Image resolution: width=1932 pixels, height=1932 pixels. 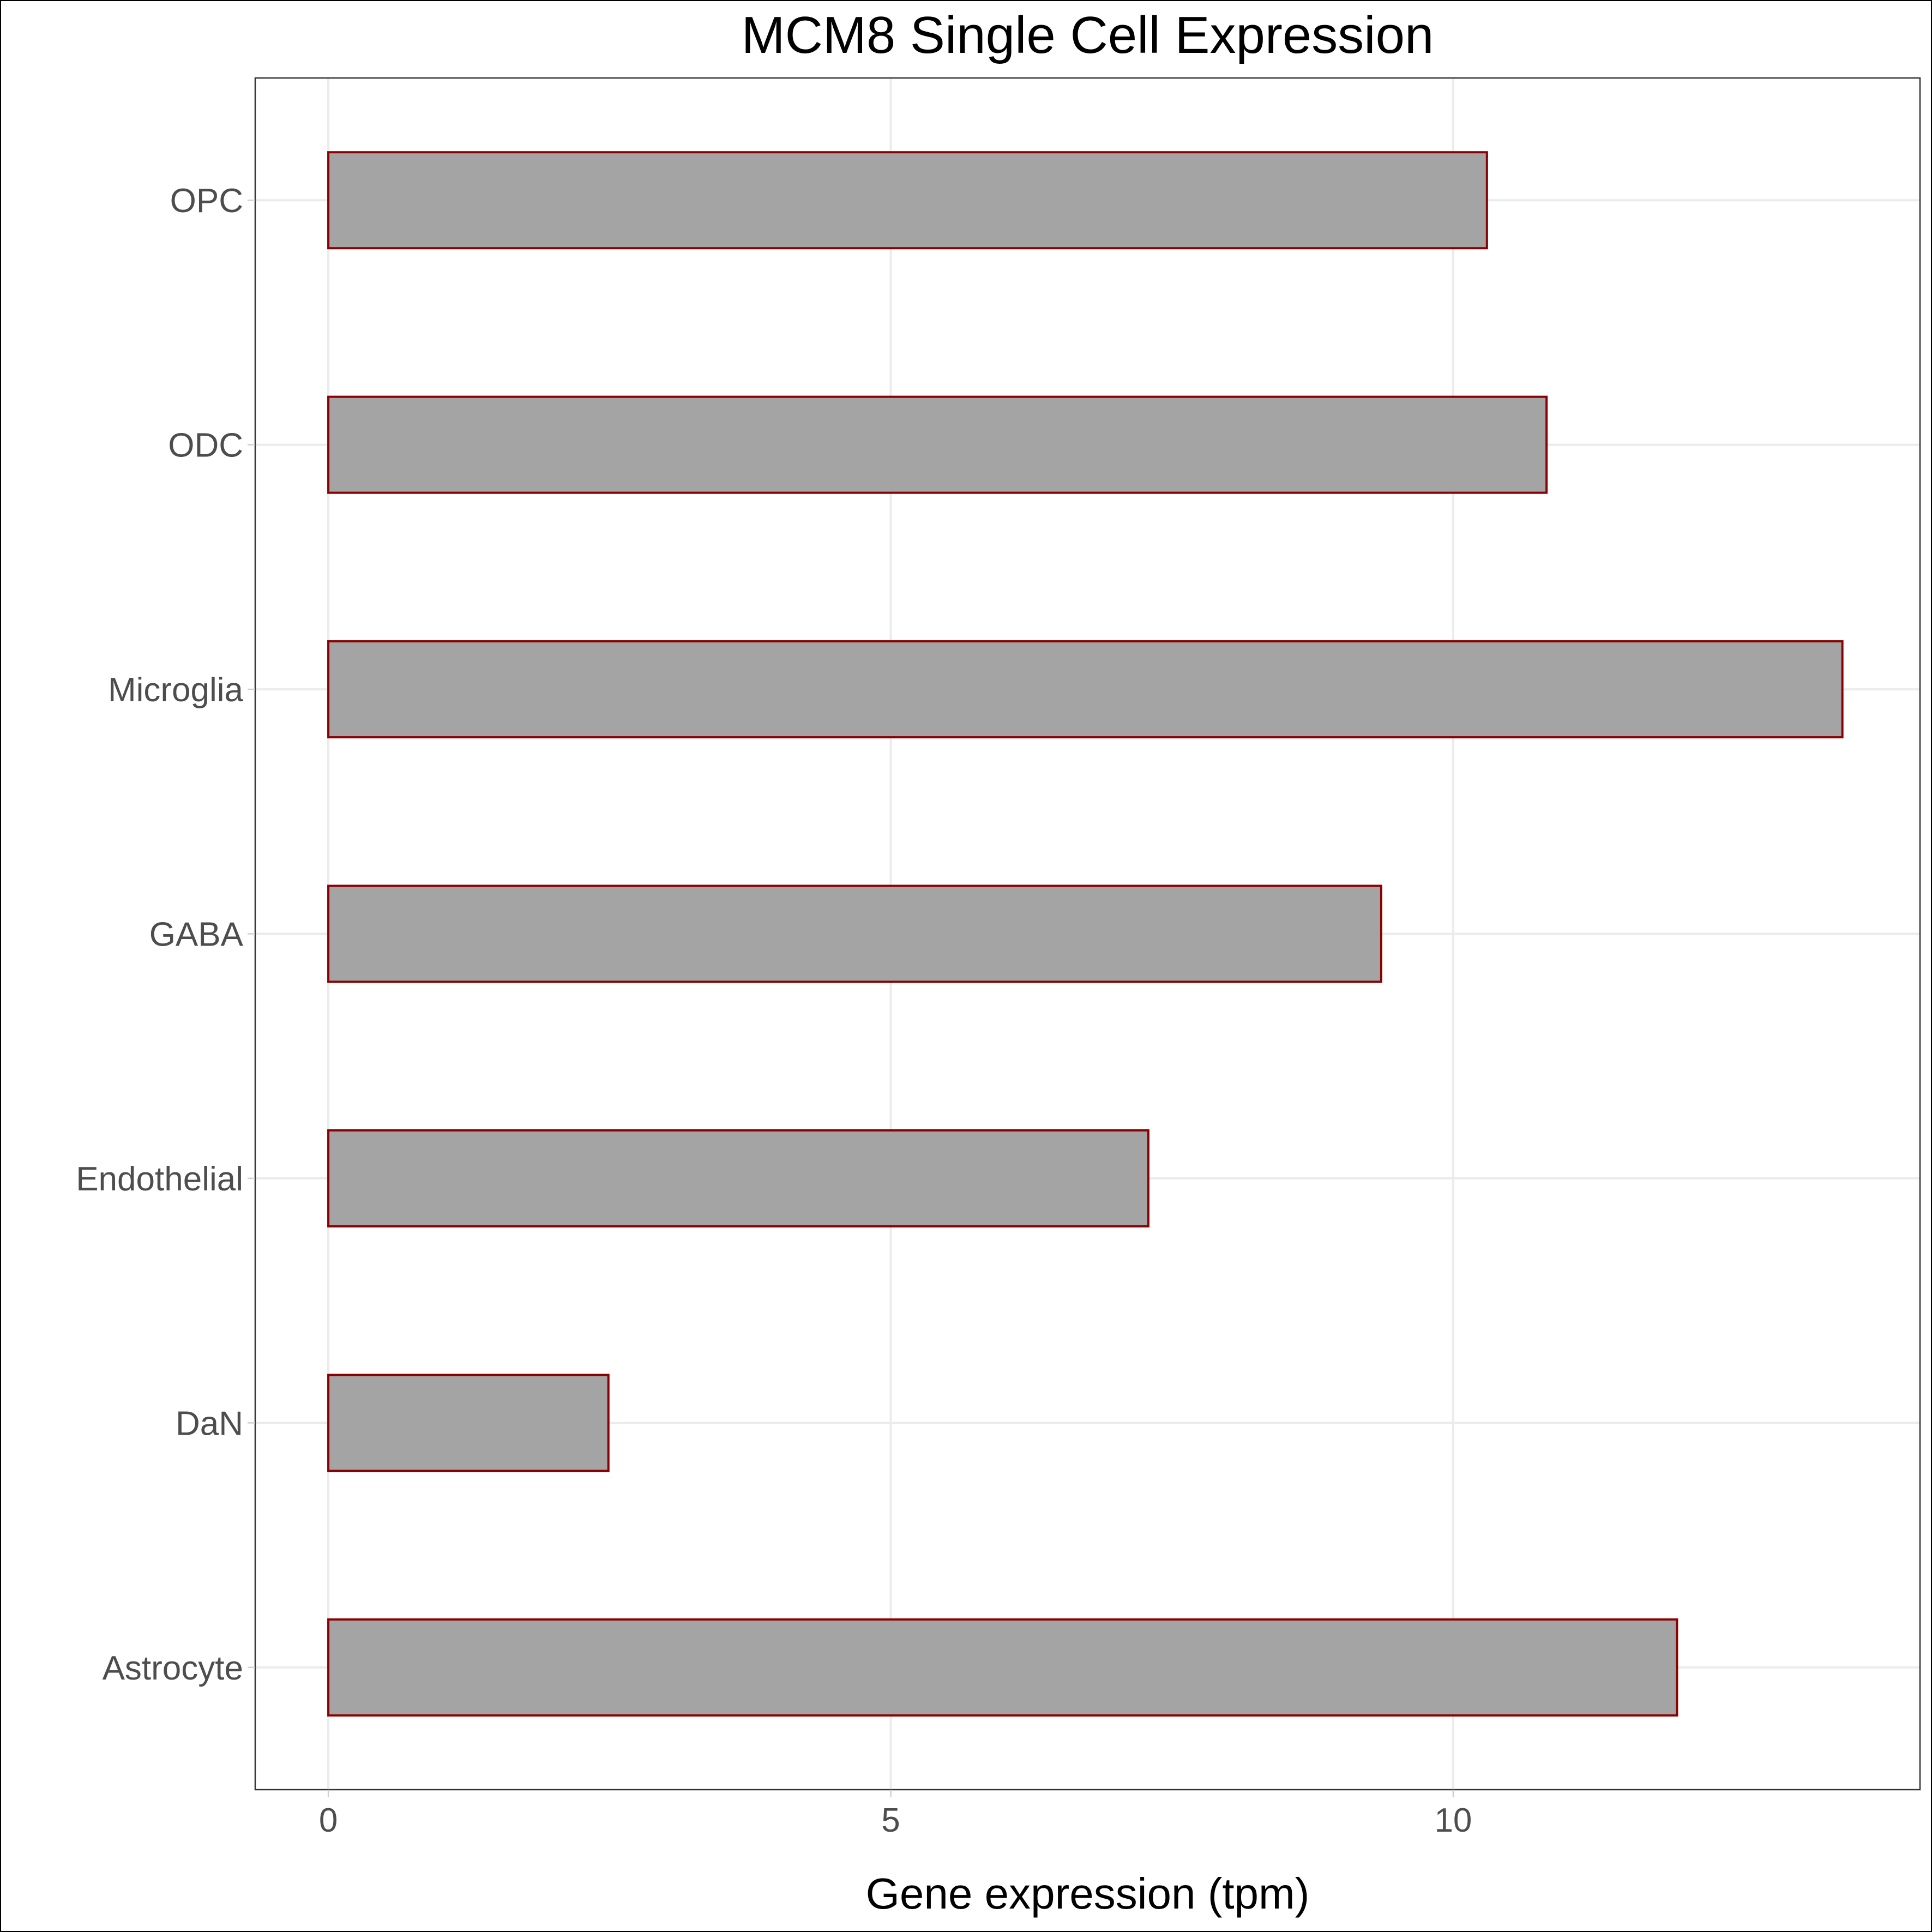 What do you see at coordinates (1002, 1667) in the screenshot?
I see `bar-astrocyte` at bounding box center [1002, 1667].